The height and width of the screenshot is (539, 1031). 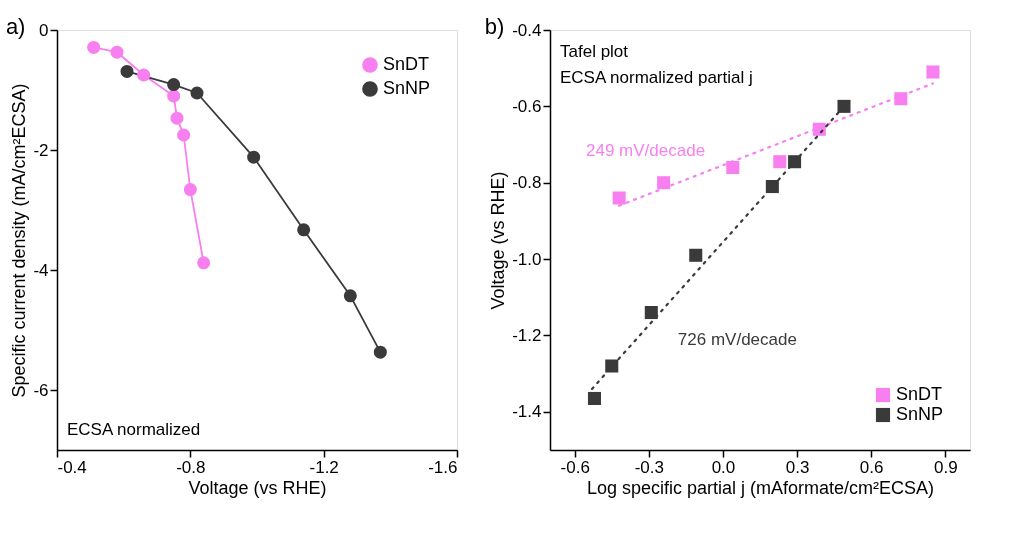 What do you see at coordinates (44, 30) in the screenshot?
I see `y-tick-label: 0` at bounding box center [44, 30].